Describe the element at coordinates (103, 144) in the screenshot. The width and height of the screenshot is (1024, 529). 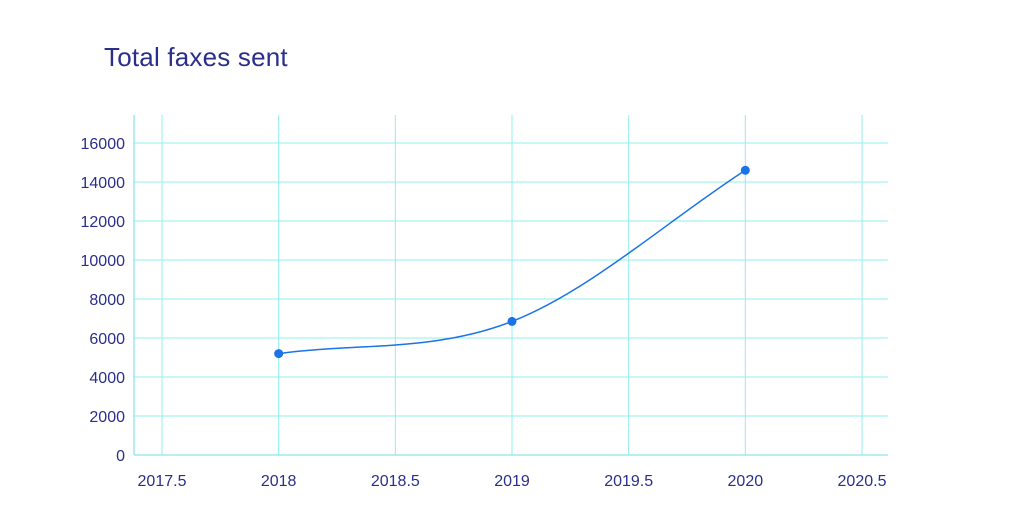
I see `y-tick-label: 16000` at that location.